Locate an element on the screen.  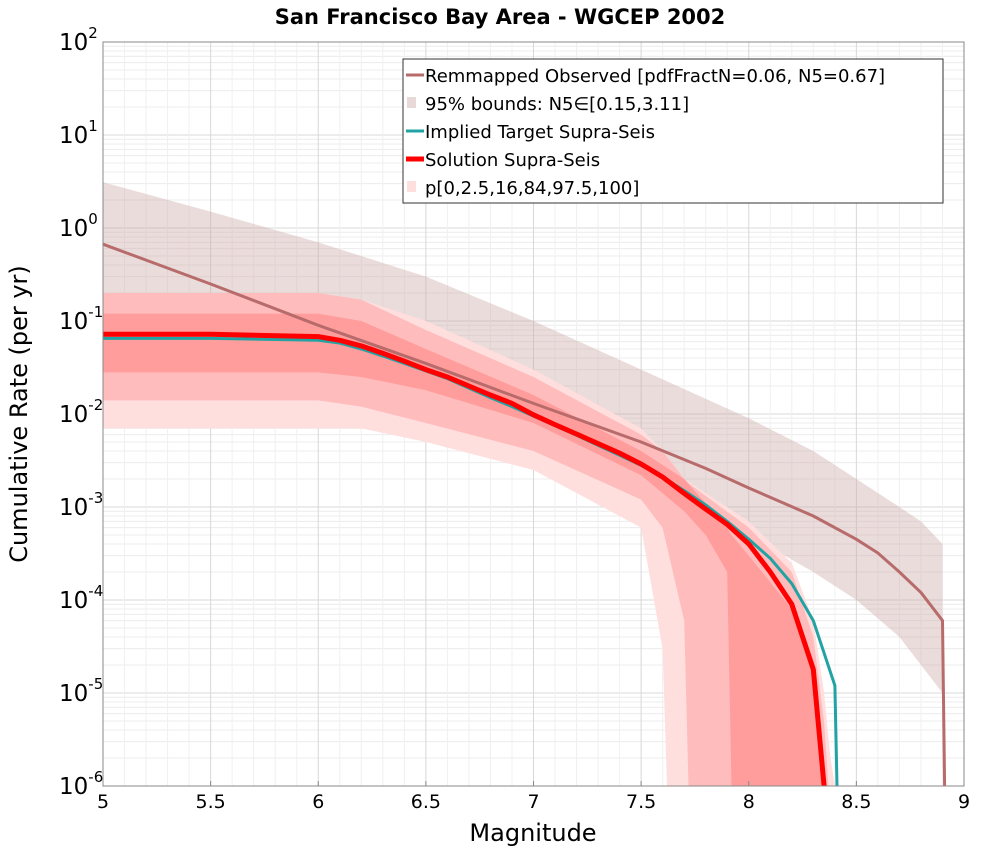
legend-label: Solution Supra-Seis is located at coordinates (512, 160).